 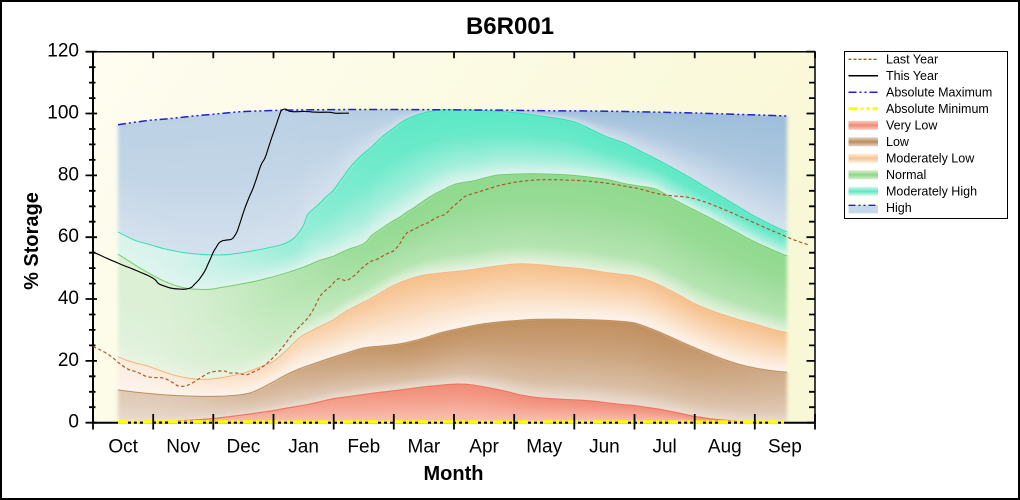 I want to click on svg-text: 0, so click(x=73, y=422).